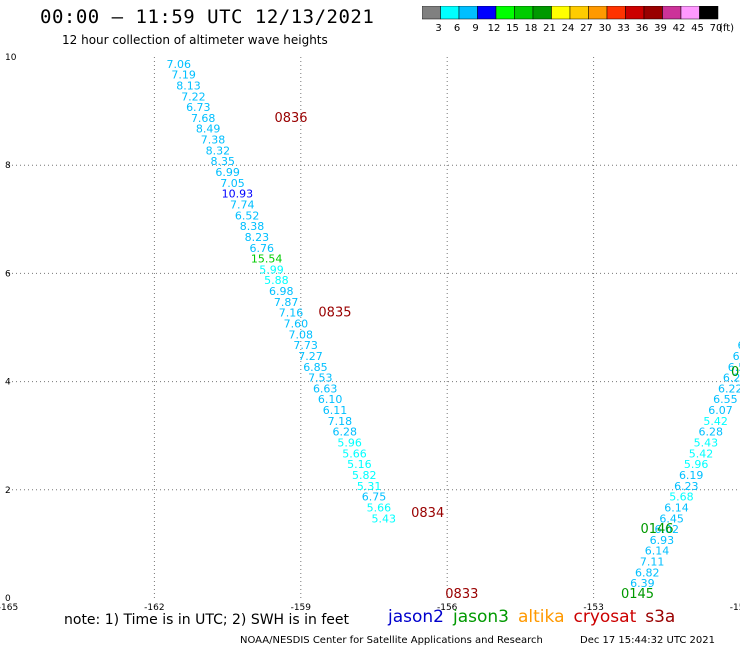 This screenshot has width=740, height=650. Describe the element at coordinates (671, 518) in the screenshot. I see `data-point-jason3: 6.45` at that location.